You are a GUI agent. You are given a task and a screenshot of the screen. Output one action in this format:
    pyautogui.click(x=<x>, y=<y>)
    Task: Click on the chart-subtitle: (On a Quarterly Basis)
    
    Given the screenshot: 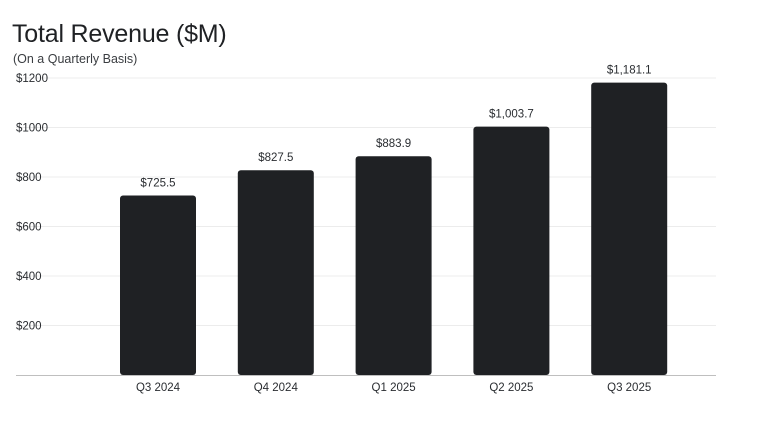 What is the action you would take?
    pyautogui.click(x=75, y=59)
    